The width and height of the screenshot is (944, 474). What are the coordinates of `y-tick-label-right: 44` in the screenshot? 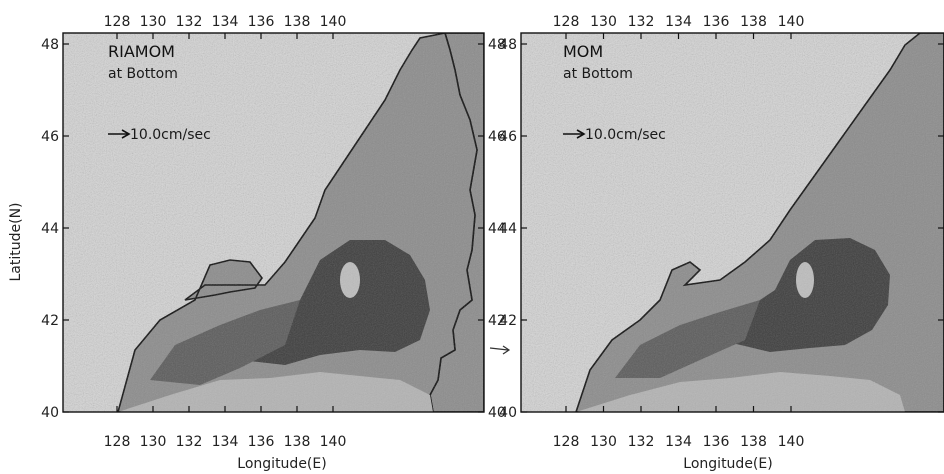 It's located at (497, 229).